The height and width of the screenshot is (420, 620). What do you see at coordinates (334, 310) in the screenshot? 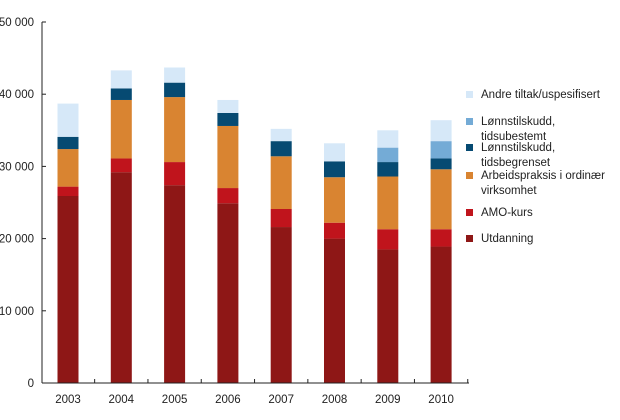
I see `bar-segment-2008-utdanning` at bounding box center [334, 310].